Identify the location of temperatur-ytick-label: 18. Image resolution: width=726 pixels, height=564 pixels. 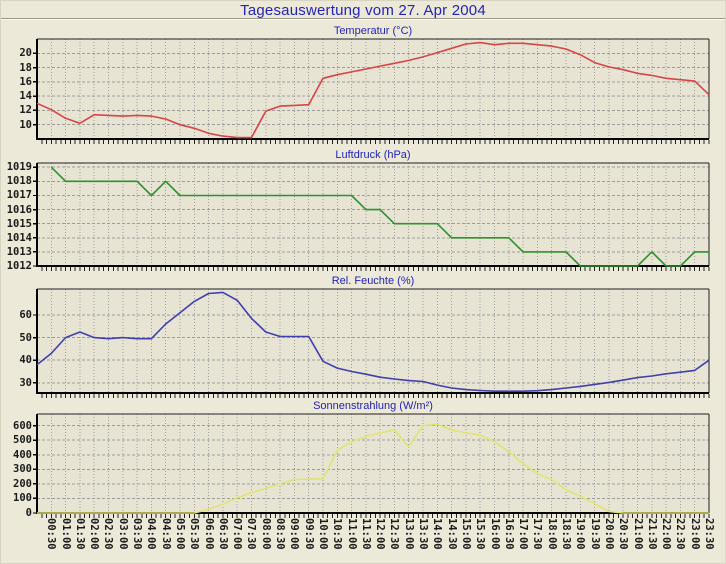
(25, 67).